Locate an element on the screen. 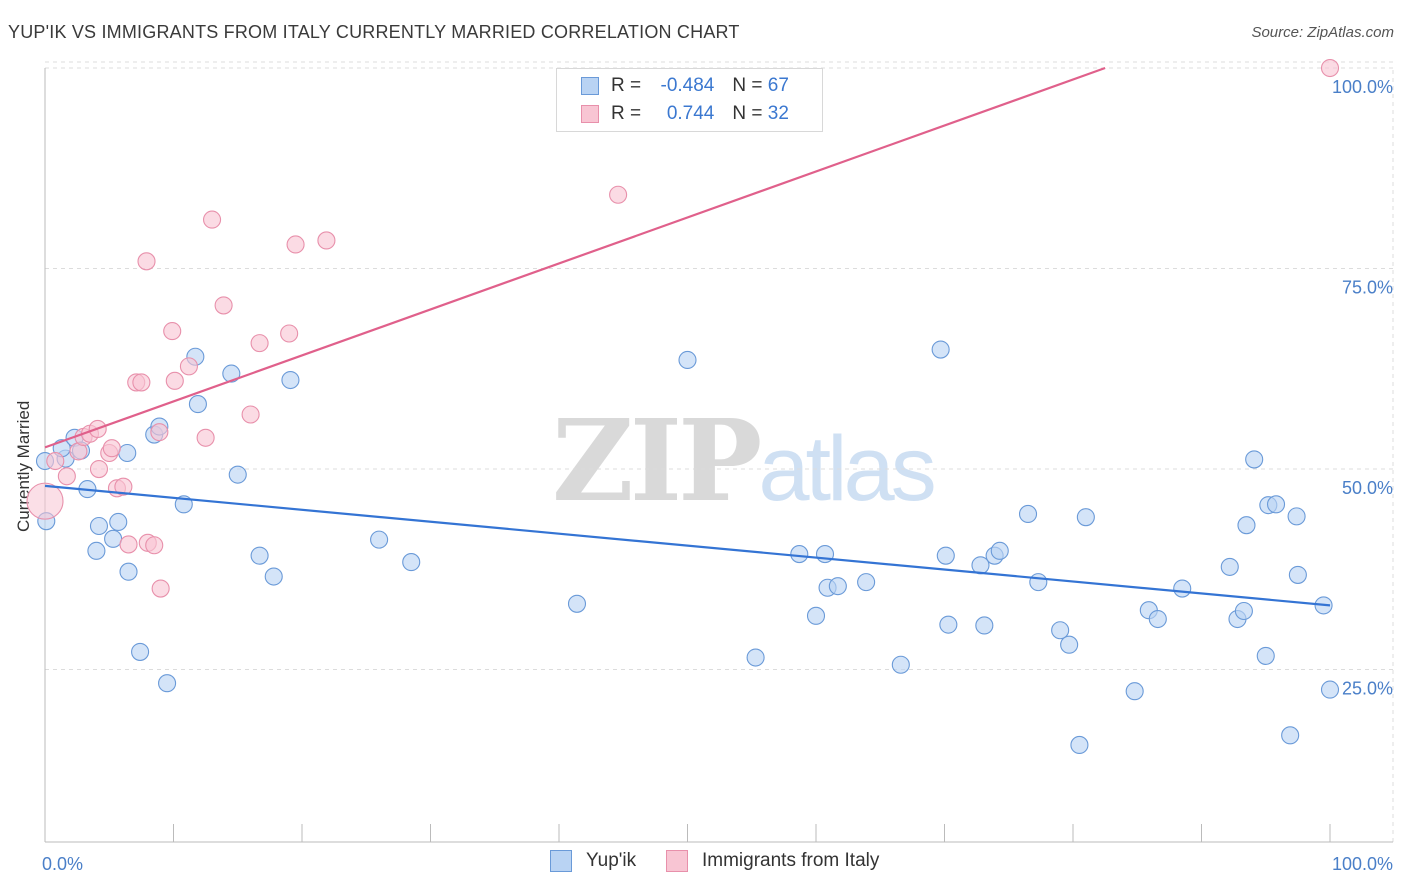 The image size is (1406, 892). legend-r-value: -0.484 is located at coordinates (687, 85).